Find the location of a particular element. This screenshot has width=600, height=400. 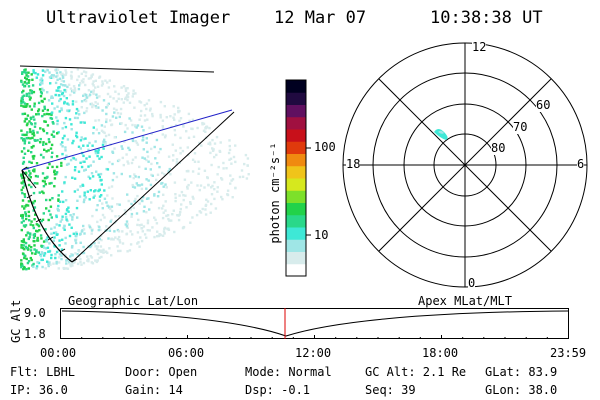

status-gain: Gain: 14 is located at coordinates (154, 390).